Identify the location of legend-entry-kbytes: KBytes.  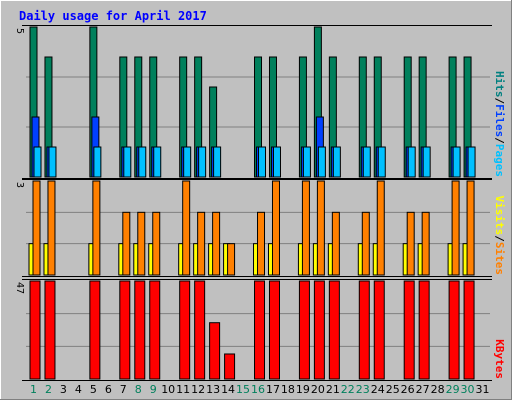
(499, 359).